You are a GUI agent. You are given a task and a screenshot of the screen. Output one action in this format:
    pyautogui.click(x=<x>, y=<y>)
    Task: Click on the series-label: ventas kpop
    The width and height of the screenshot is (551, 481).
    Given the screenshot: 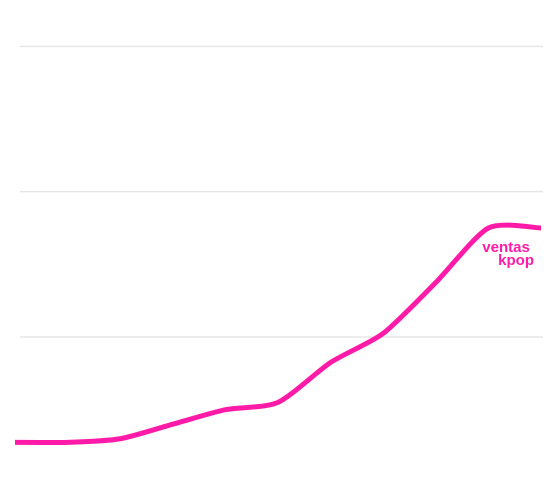 What is the action you would take?
    pyautogui.click(x=508, y=254)
    